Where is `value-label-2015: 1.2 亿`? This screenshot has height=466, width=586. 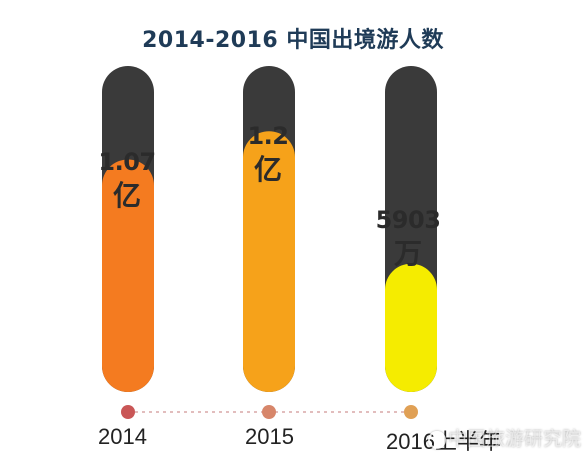
value-label-2015: 1.2 亿 is located at coordinates (268, 154).